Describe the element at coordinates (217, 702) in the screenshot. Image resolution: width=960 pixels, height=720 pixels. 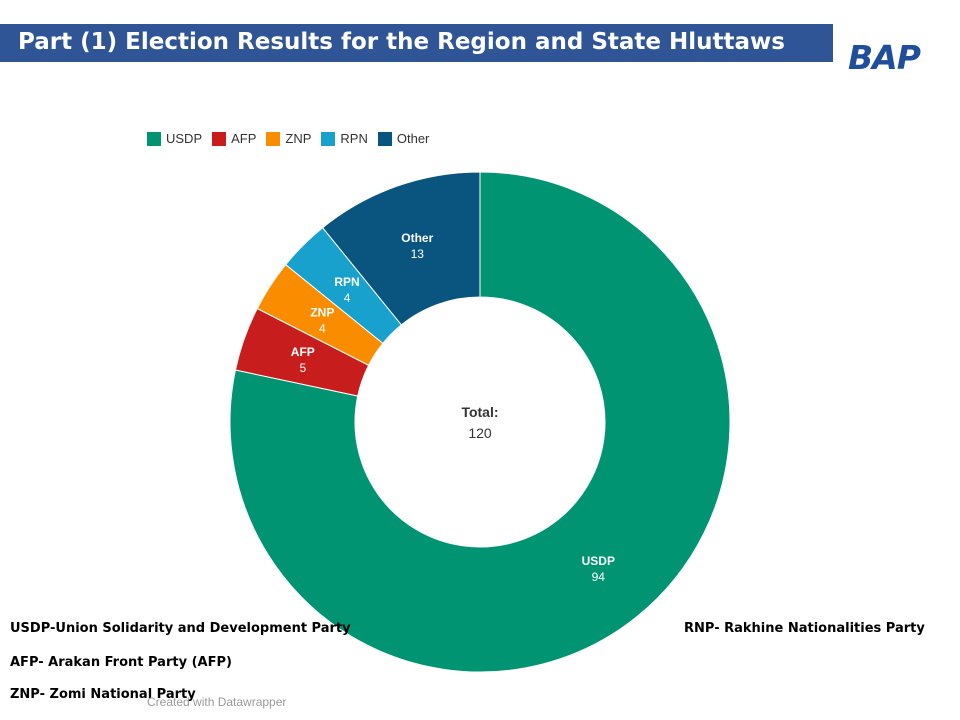
I see `datawrapper-credit: Created with Datawrapper` at that location.